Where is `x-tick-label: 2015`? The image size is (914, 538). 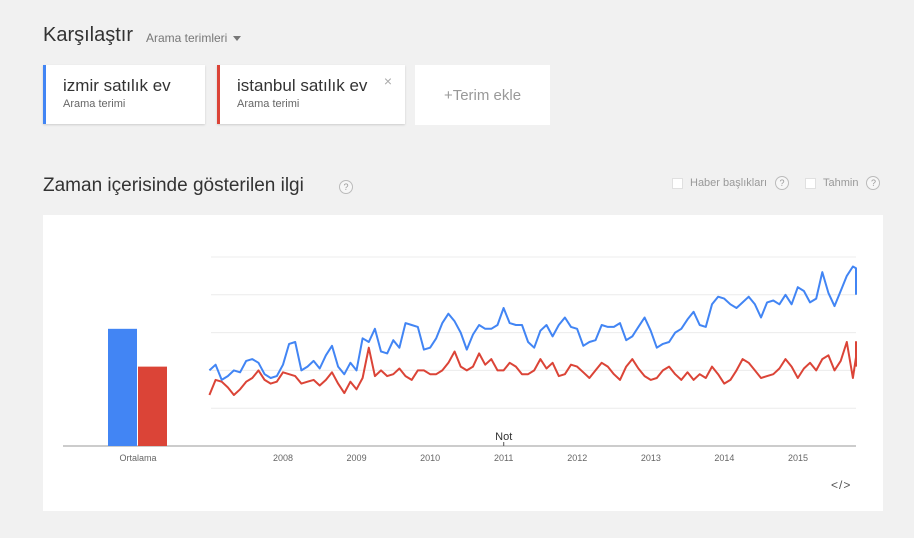 x-tick-label: 2015 is located at coordinates (798, 458).